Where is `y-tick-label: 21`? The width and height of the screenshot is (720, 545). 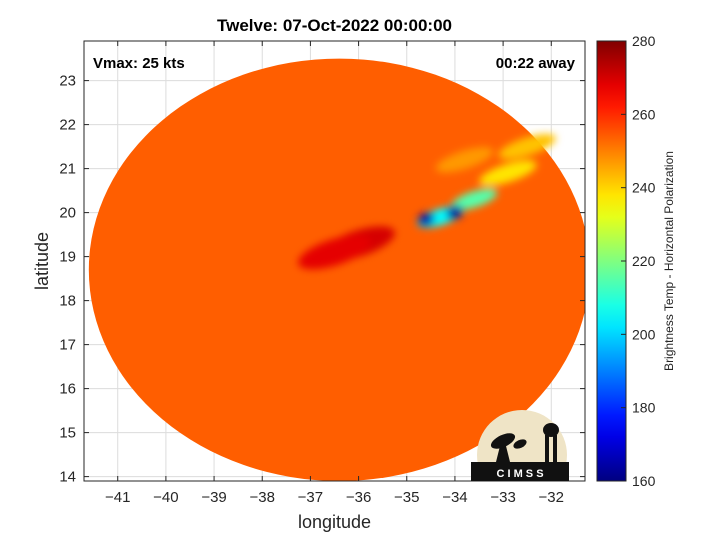 y-tick-label: 21 is located at coordinates (67, 169).